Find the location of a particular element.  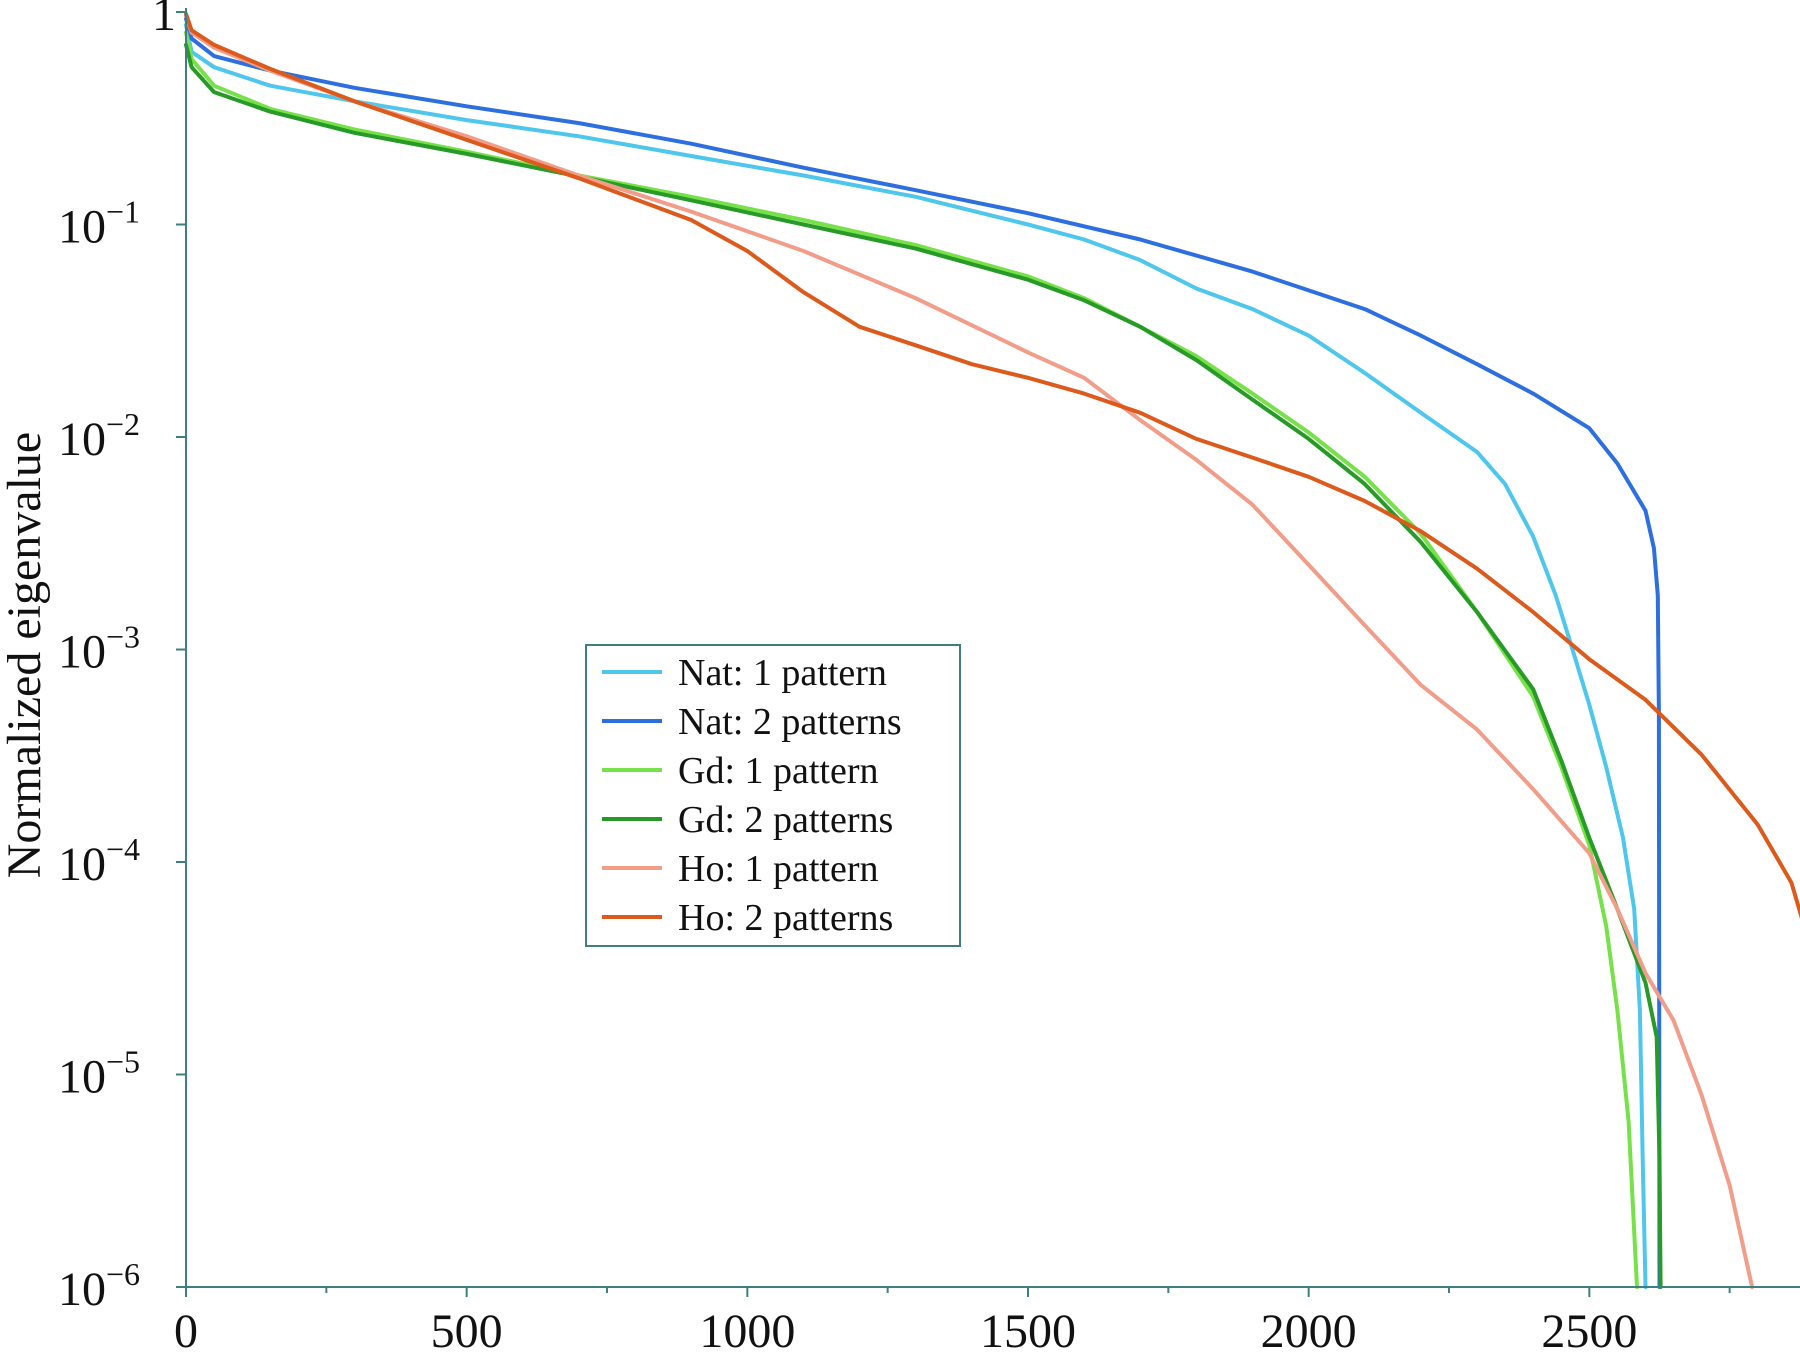

x-tick-label: 0 is located at coordinates (186, 1331).